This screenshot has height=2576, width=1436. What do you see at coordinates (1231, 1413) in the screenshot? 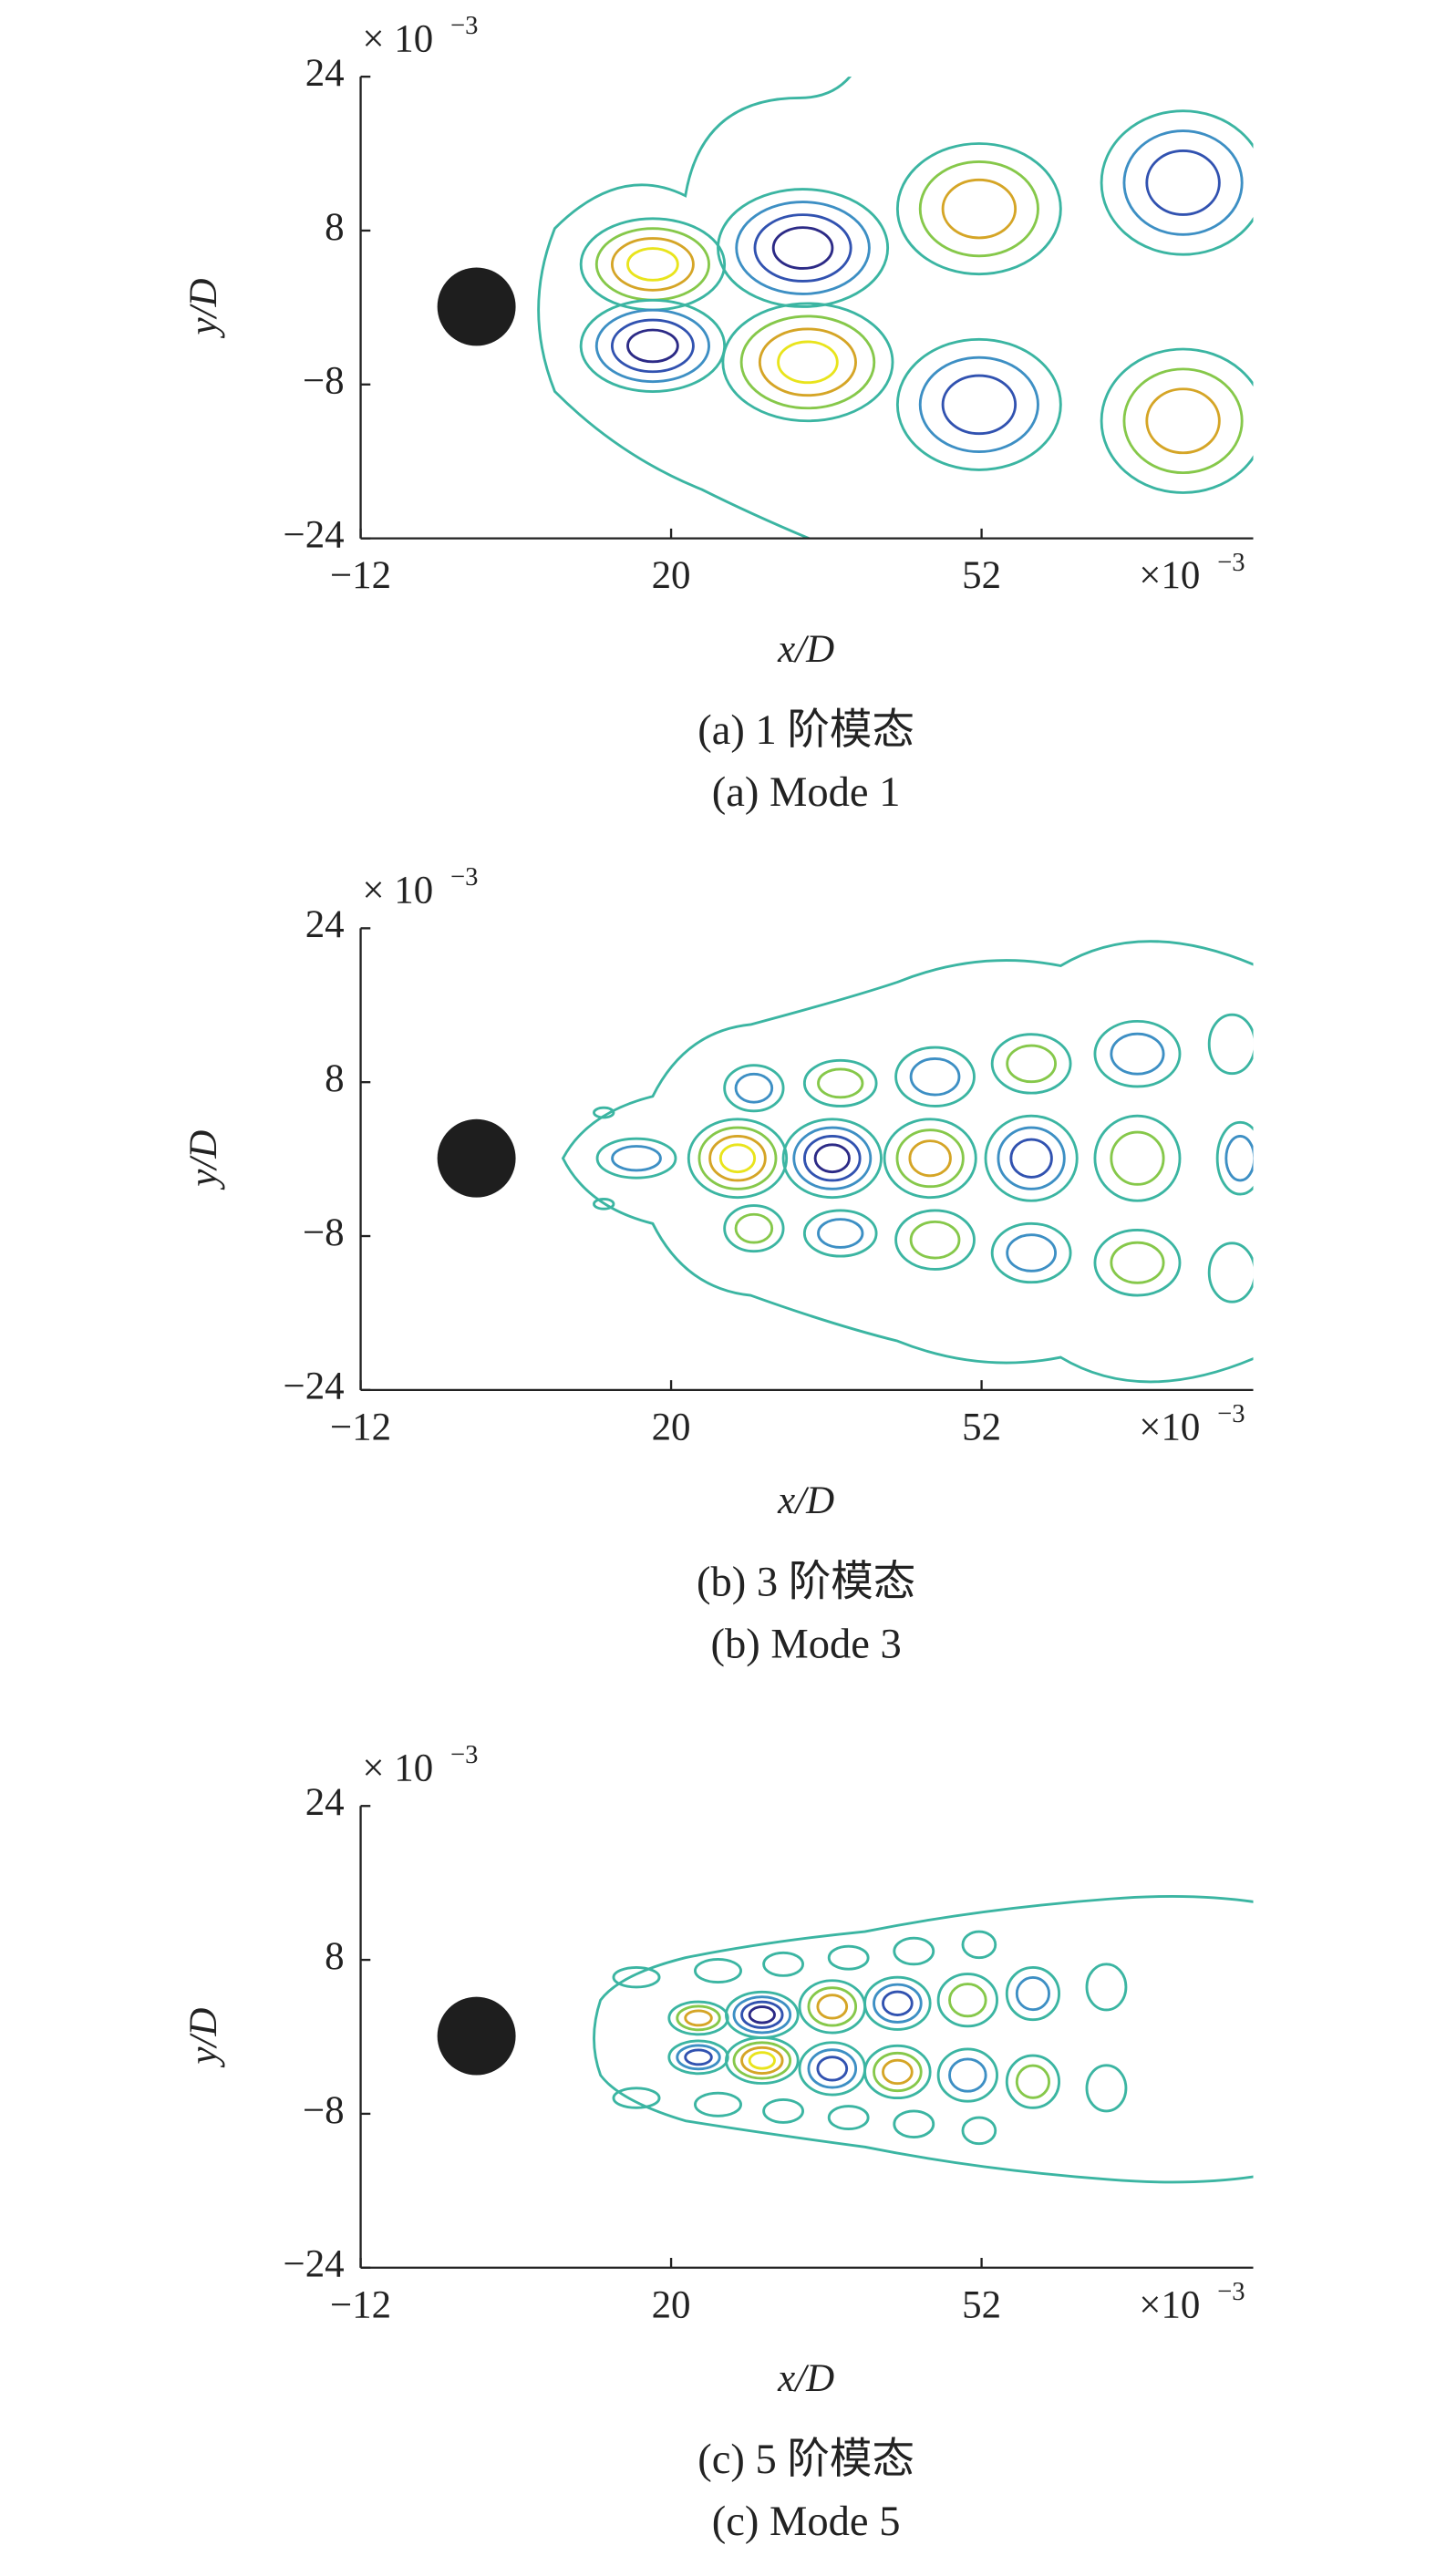
I see `x-scale-exponent: −3` at bounding box center [1231, 1413].